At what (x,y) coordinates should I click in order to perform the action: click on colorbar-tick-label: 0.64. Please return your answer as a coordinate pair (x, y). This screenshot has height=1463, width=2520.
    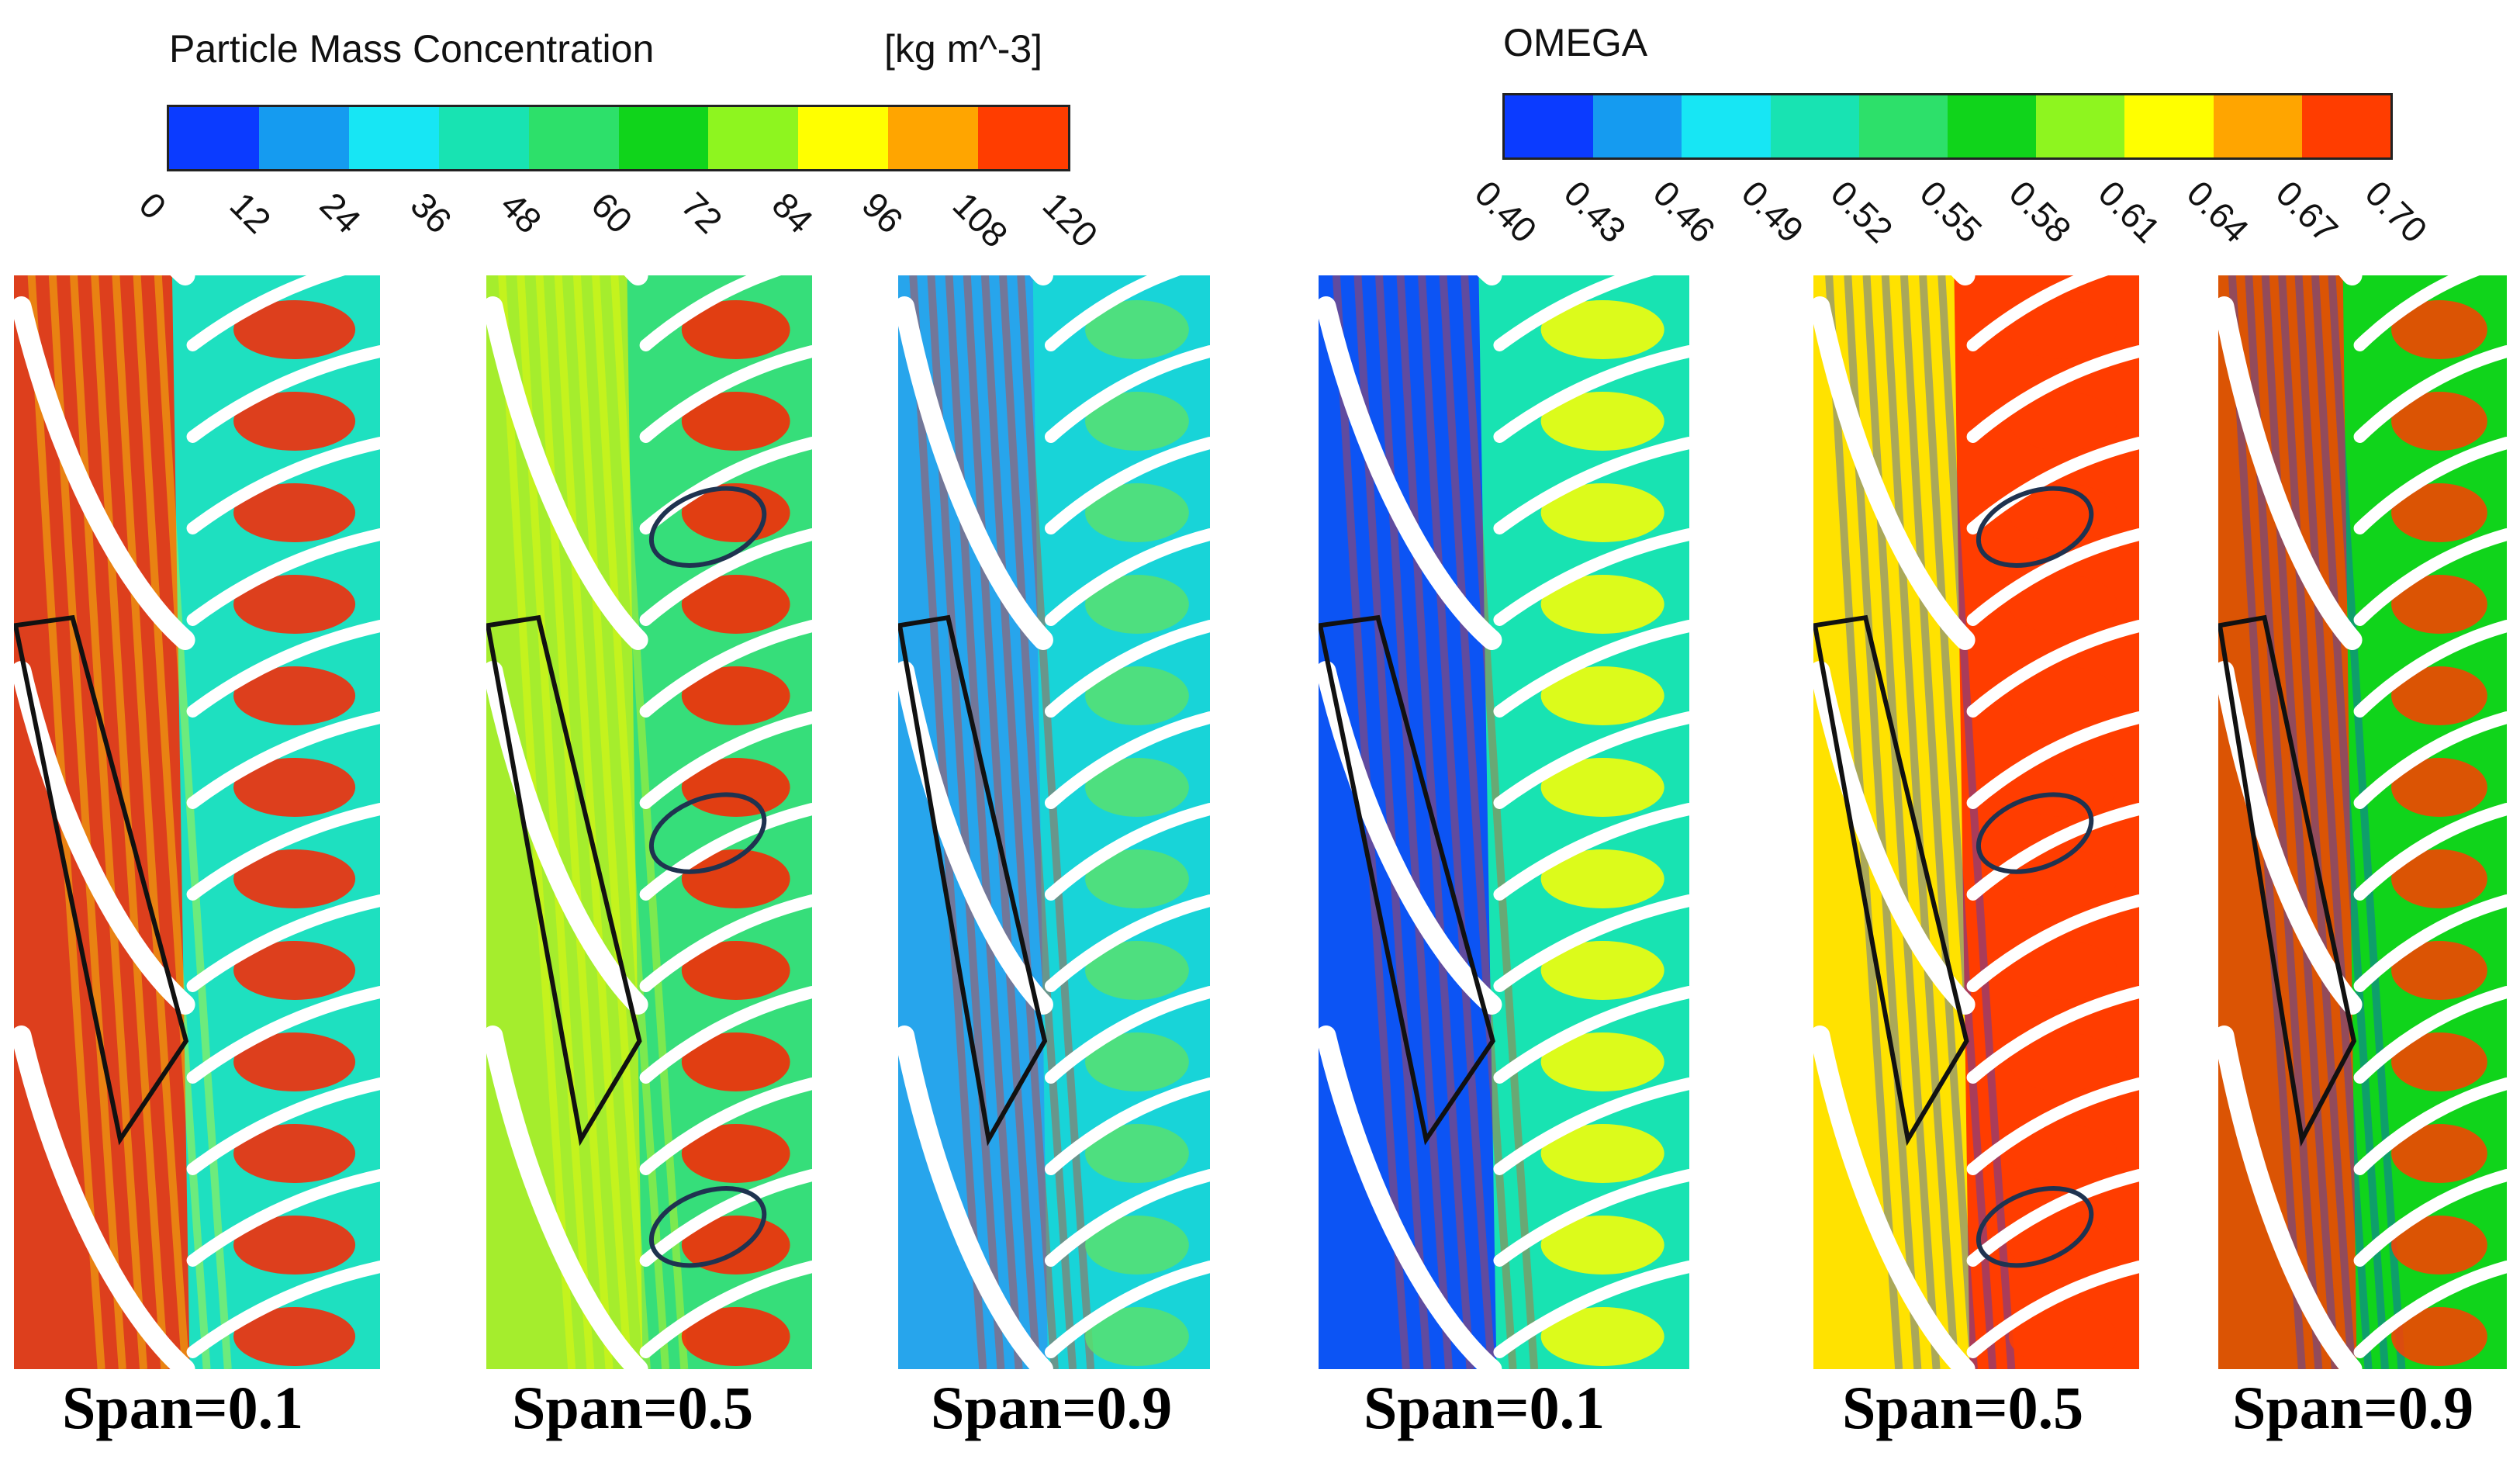
    Looking at the image, I should click on (2218, 211).